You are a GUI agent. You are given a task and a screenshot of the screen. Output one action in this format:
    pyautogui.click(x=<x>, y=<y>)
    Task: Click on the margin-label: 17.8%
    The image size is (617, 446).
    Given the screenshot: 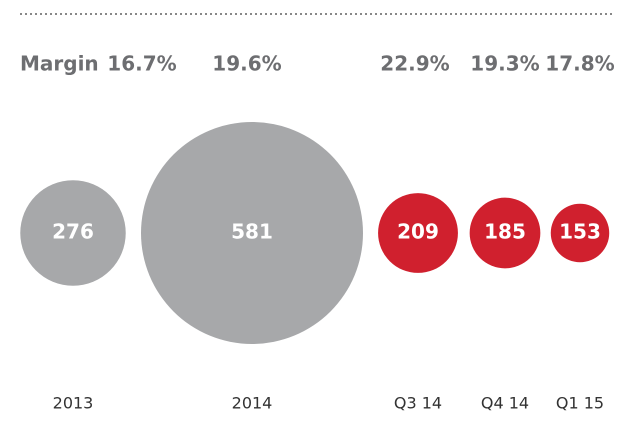 What is the action you would take?
    pyautogui.click(x=579, y=64)
    